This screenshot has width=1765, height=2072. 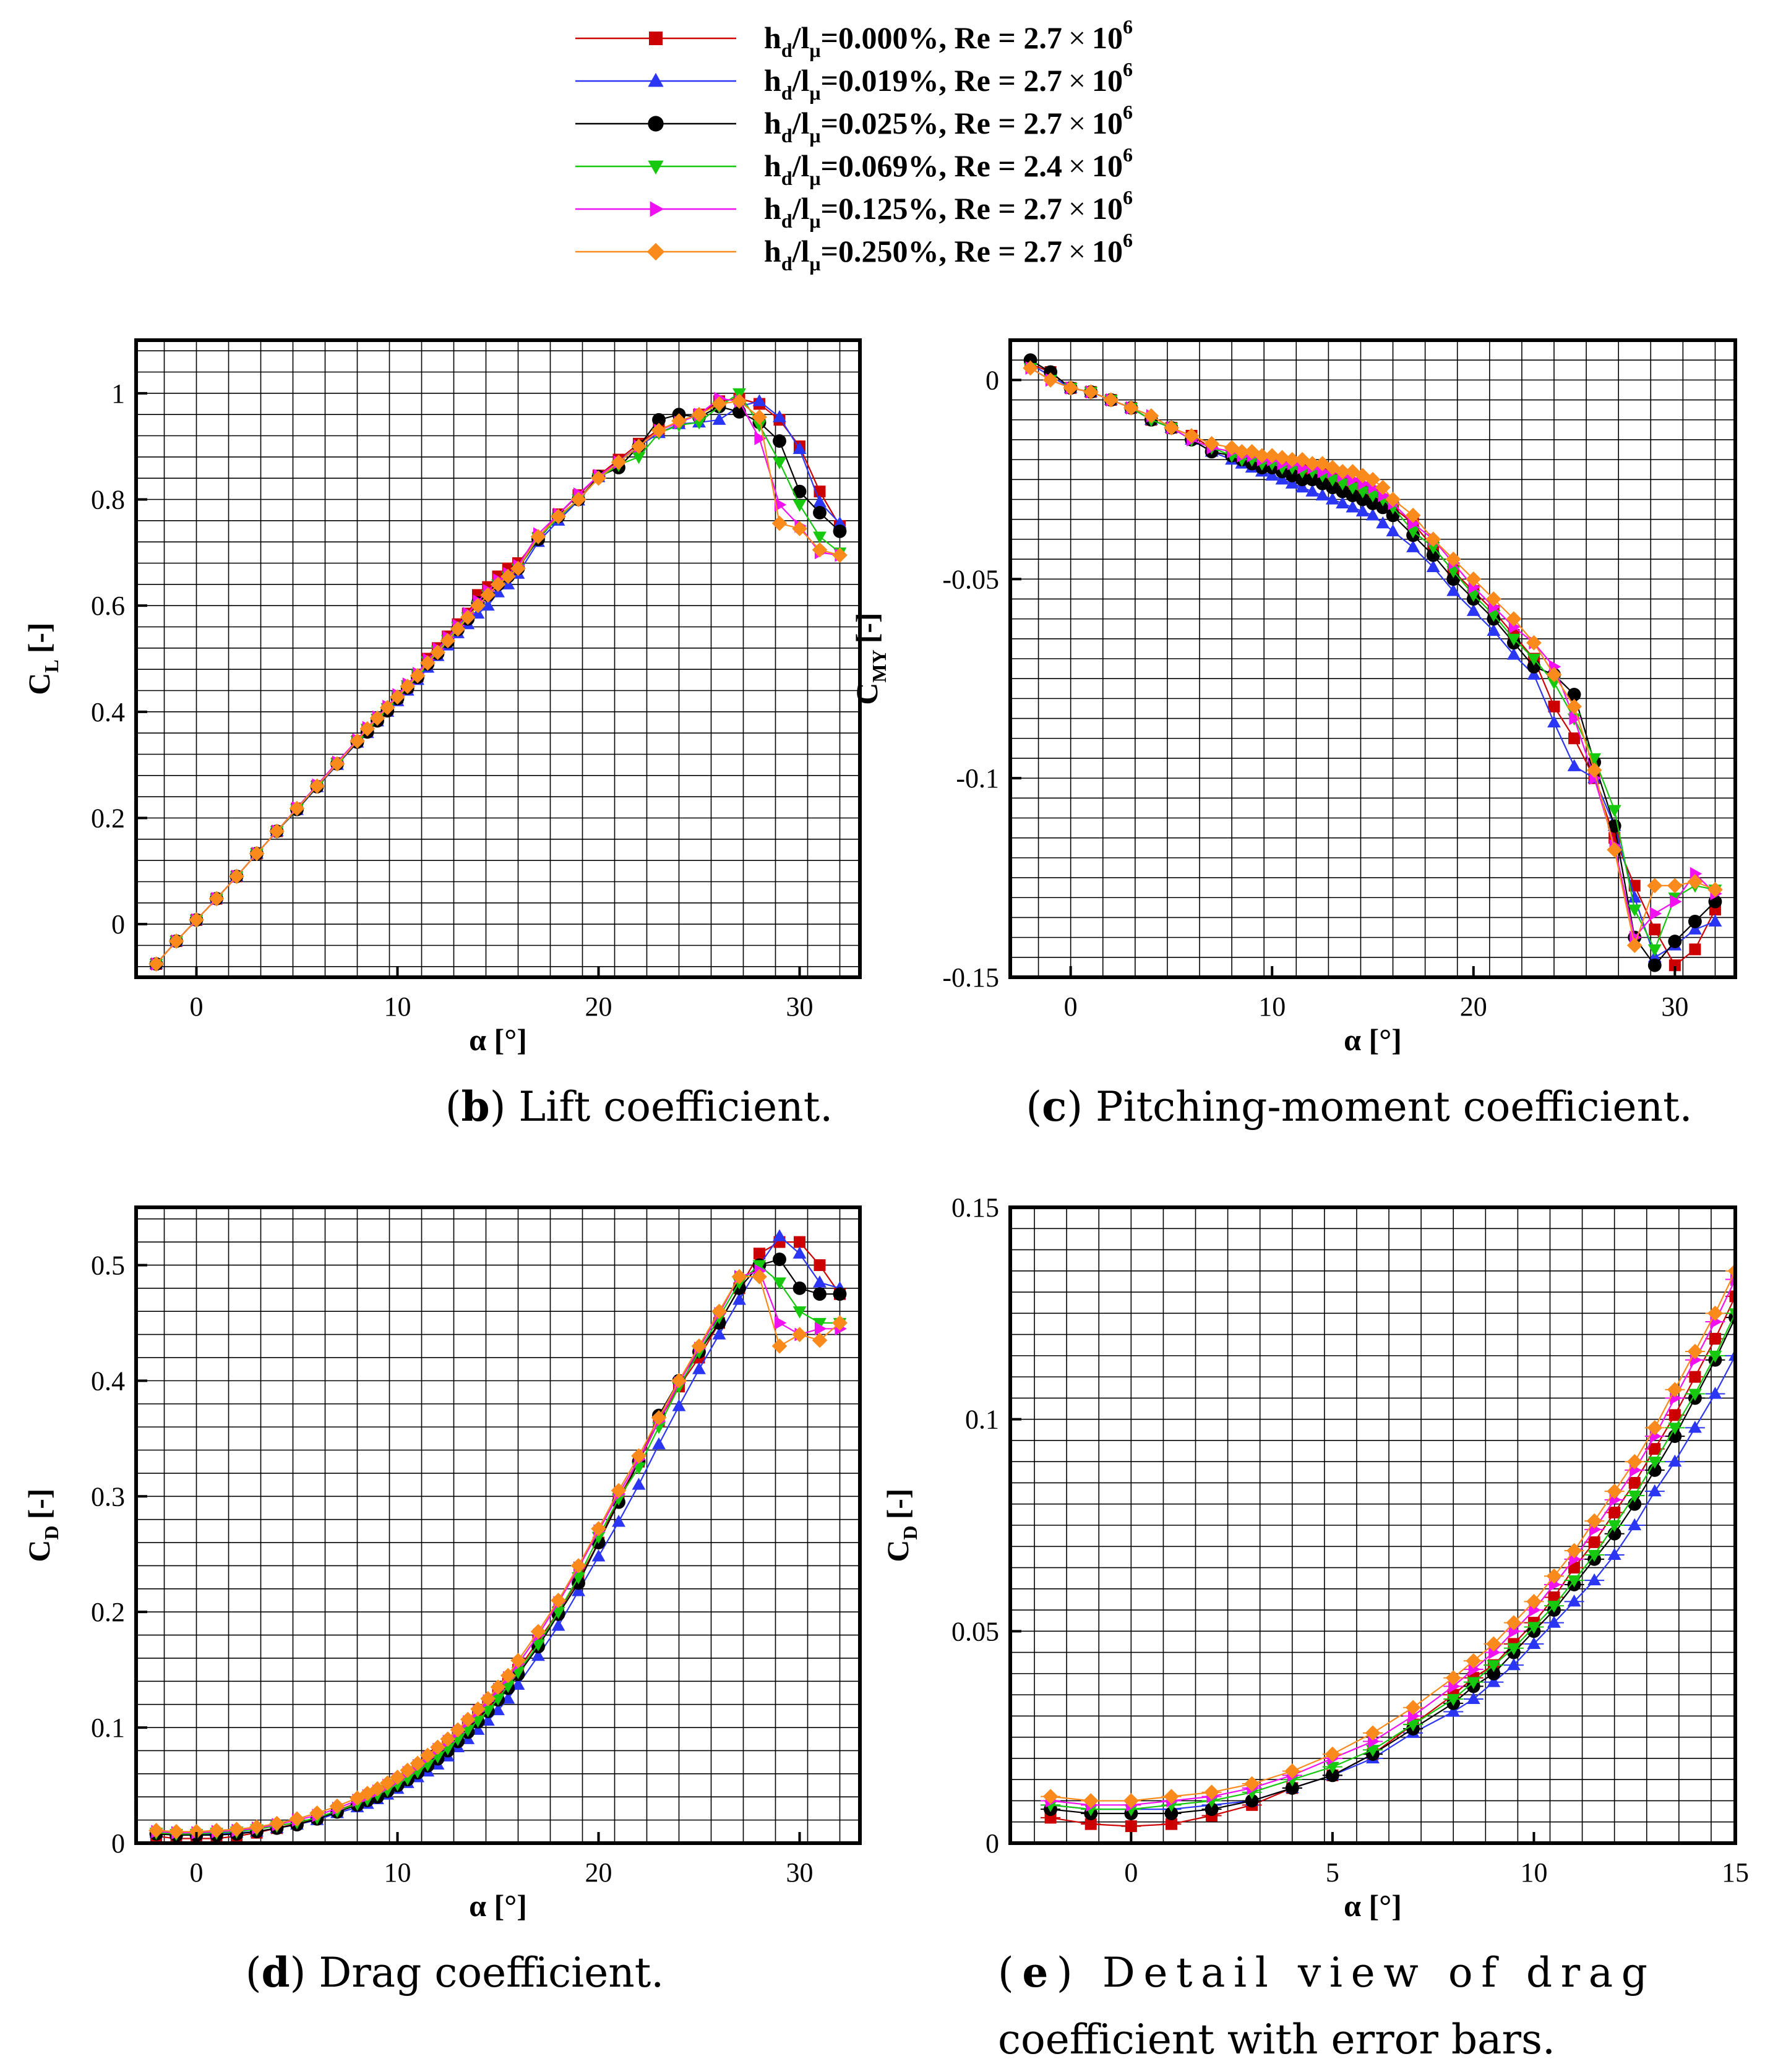 I want to click on grid-c, so click(x=1373, y=659).